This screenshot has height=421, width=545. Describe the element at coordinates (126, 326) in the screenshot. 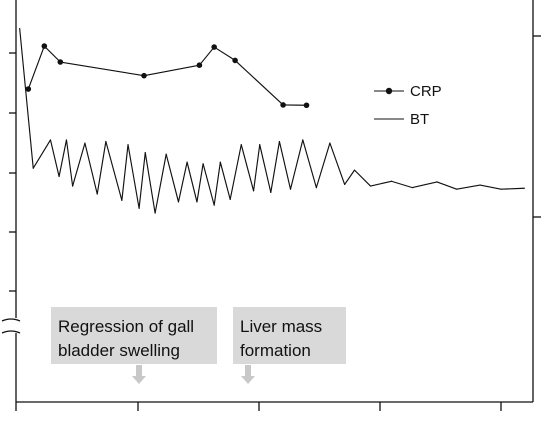

I see `annotation-gallbladder-line-1: Regression of gall` at that location.